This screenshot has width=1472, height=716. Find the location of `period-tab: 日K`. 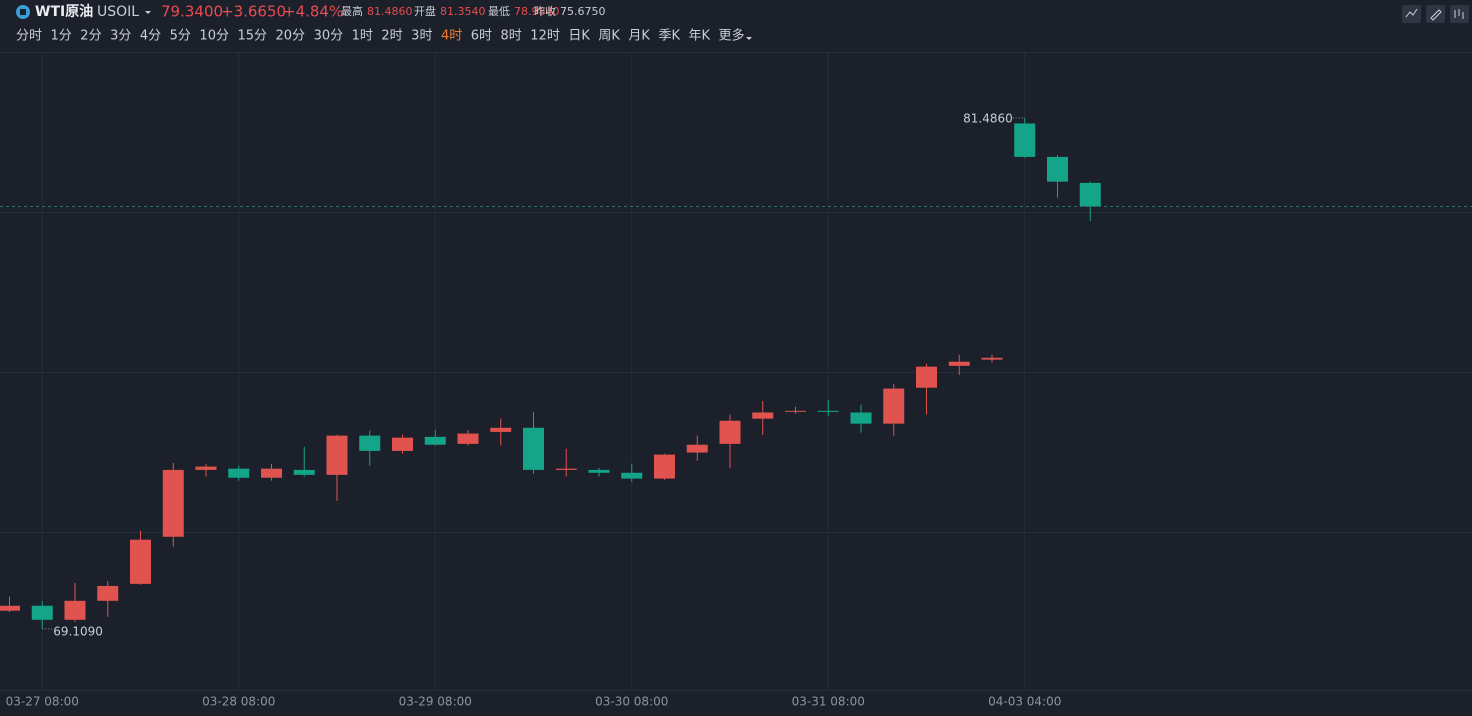

period-tab: 日K is located at coordinates (579, 36).